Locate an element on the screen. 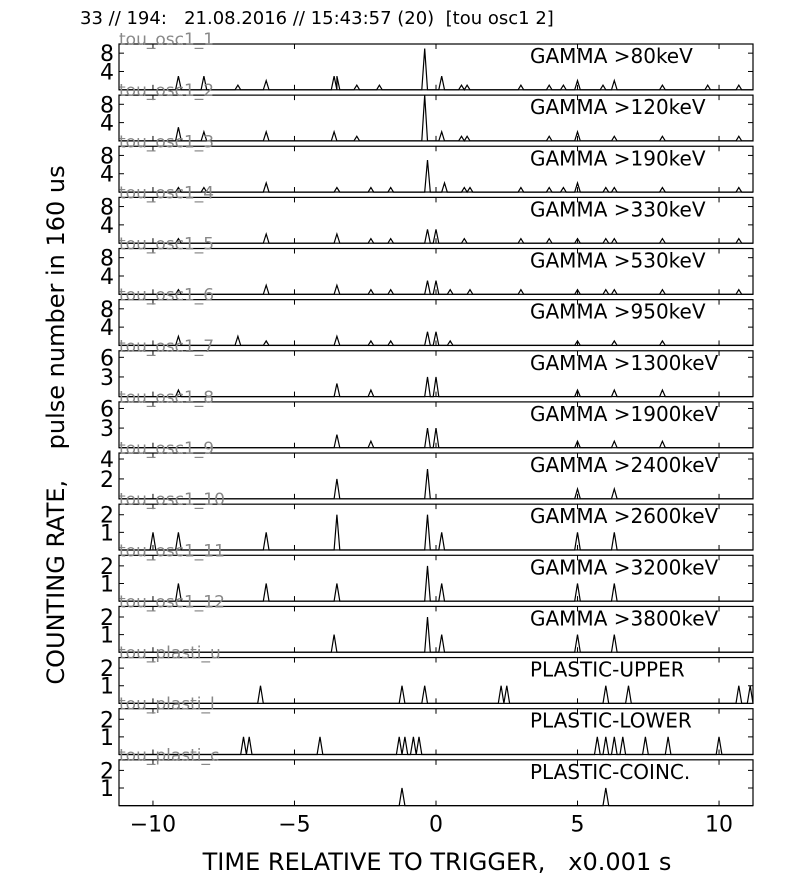  x-tick-label: 10 is located at coordinates (719, 825).